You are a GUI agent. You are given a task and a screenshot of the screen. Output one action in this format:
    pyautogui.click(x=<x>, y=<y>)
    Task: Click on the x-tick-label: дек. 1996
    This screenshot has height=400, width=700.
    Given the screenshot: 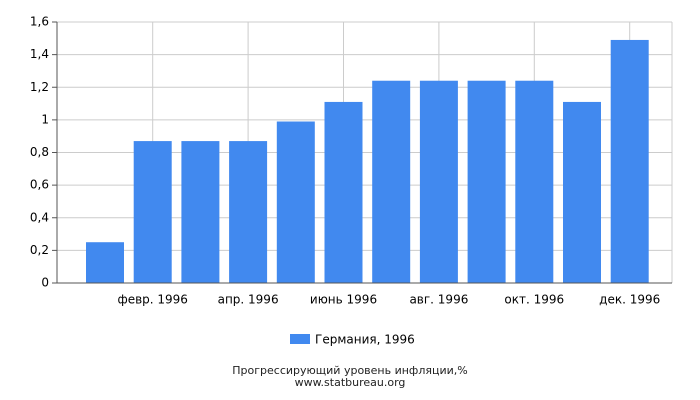 What is the action you would take?
    pyautogui.click(x=629, y=300)
    